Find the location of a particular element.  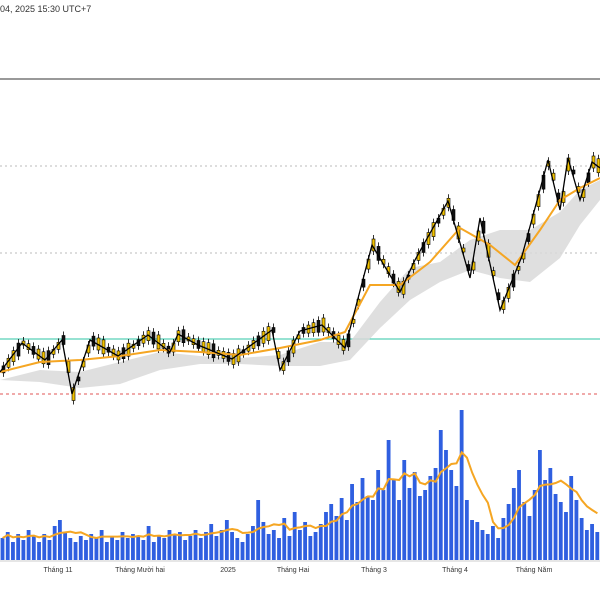

volume-moving-average is located at coordinates (300, 495).